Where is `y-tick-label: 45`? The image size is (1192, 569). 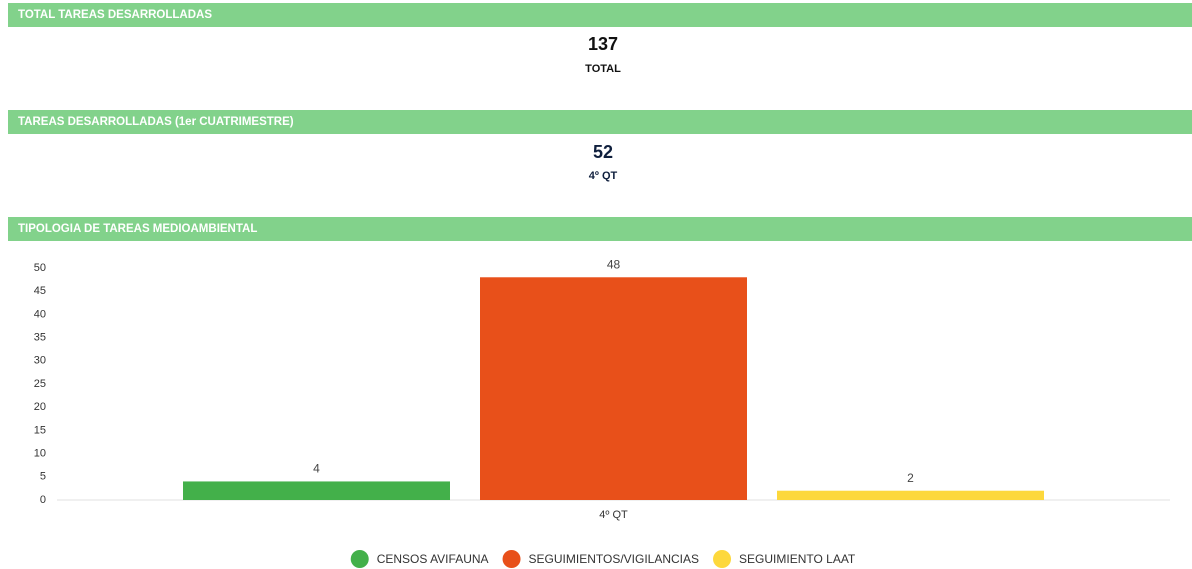 y-tick-label: 45 is located at coordinates (40, 291).